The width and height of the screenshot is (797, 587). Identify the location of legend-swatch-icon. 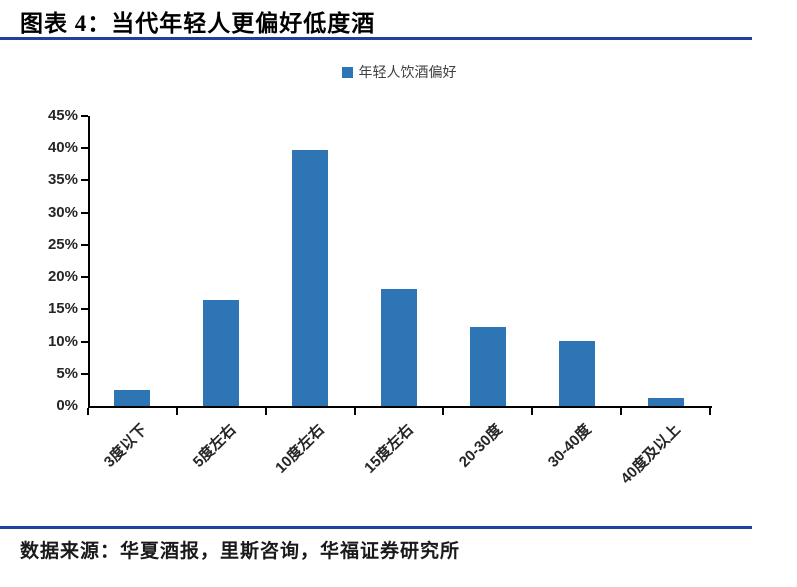
(347, 72).